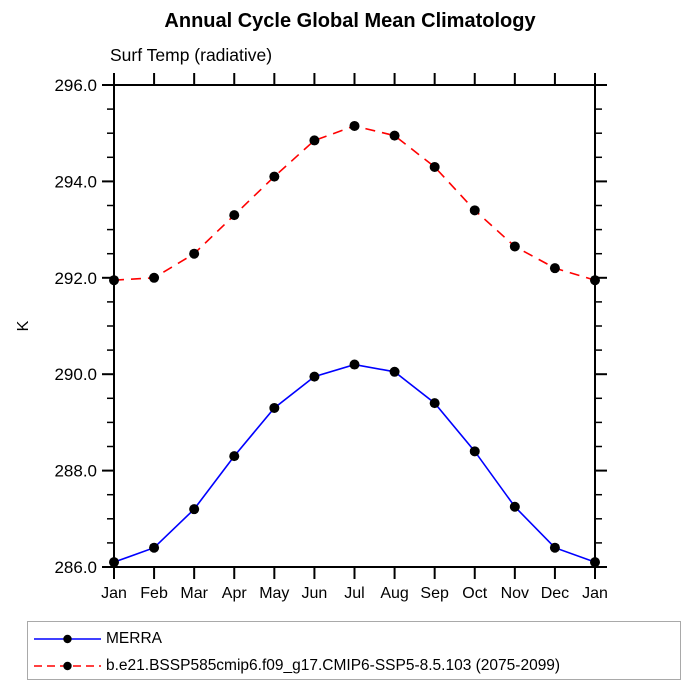  I want to click on y-tick-label: 296.0, so click(75, 85).